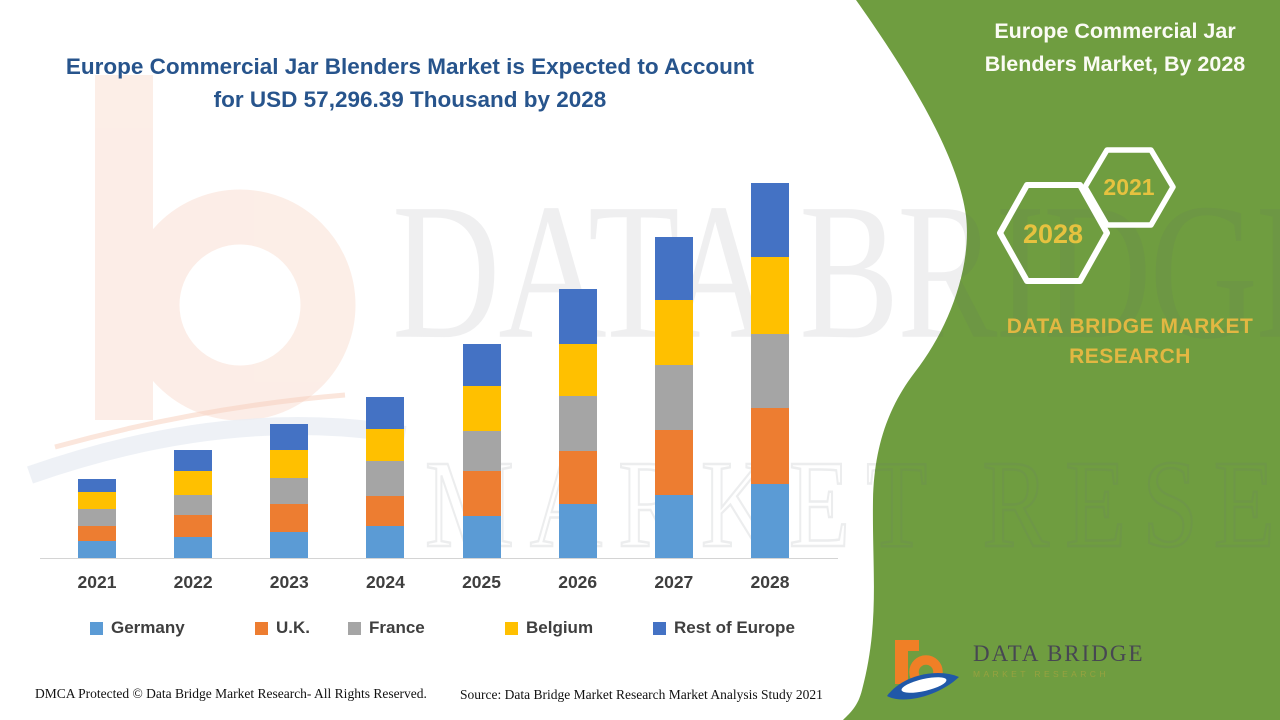  Describe the element at coordinates (289, 464) in the screenshot. I see `bar-segment-belgium-2023` at that location.